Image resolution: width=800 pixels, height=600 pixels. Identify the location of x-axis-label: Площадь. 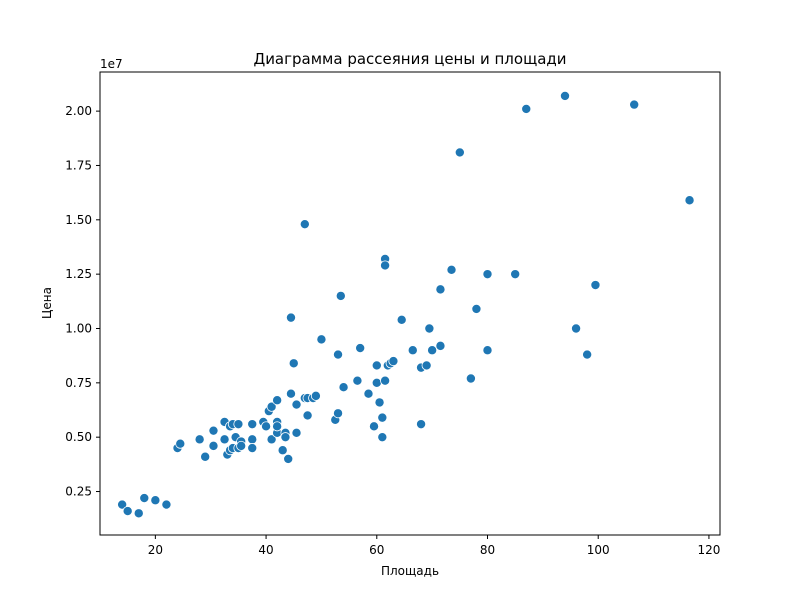
(410, 571).